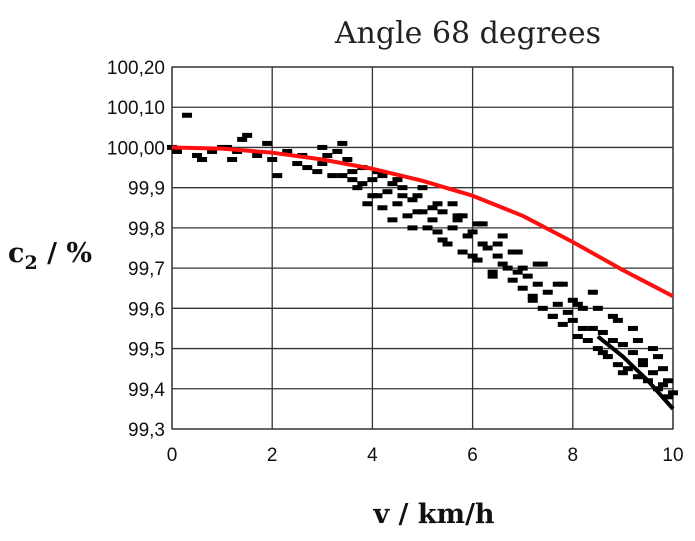 This screenshot has height=541, width=695. What do you see at coordinates (272, 455) in the screenshot?
I see `x-tick-label: 2` at bounding box center [272, 455].